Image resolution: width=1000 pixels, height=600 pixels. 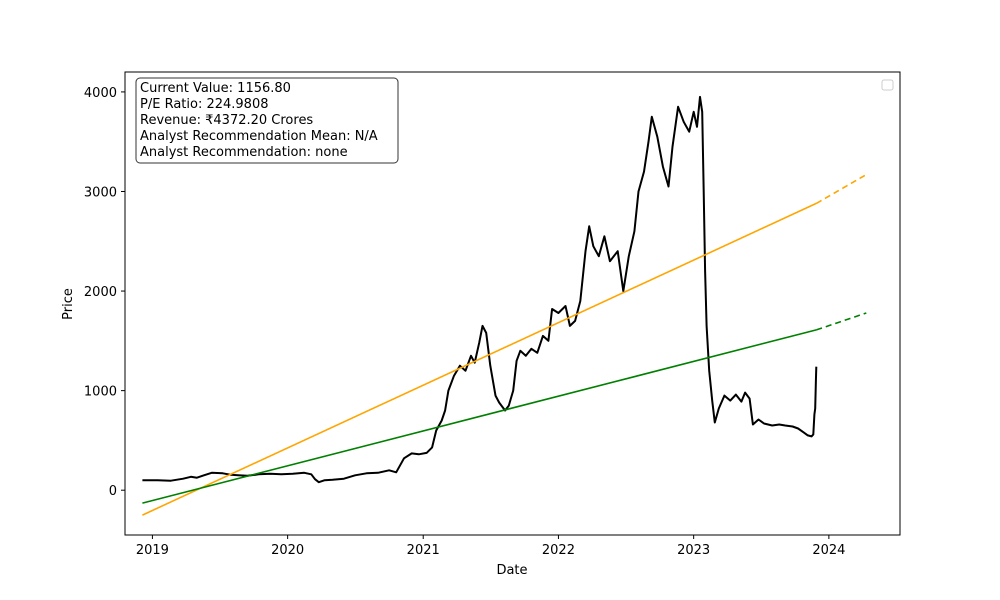 I want to click on green-trend-forecast, so click(x=841, y=321).